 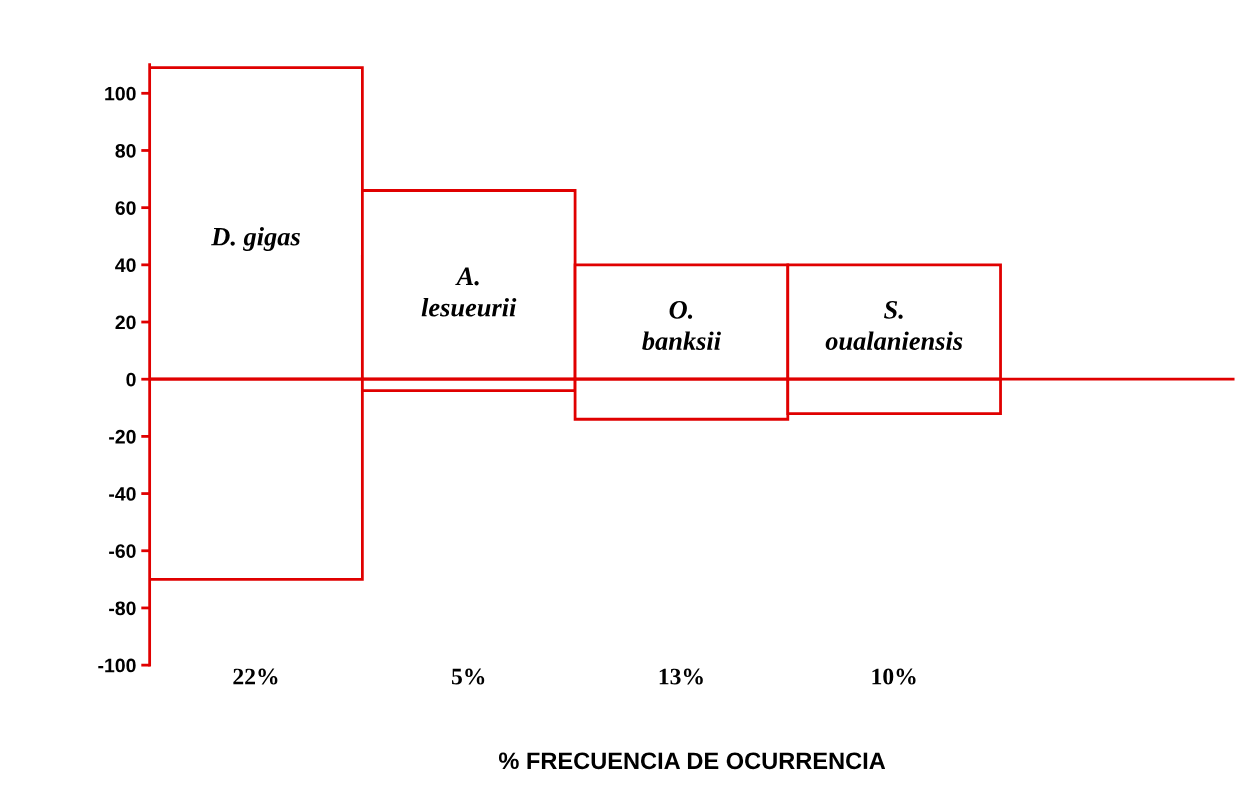 I want to click on x-tick-label: 10%, so click(x=894, y=676).